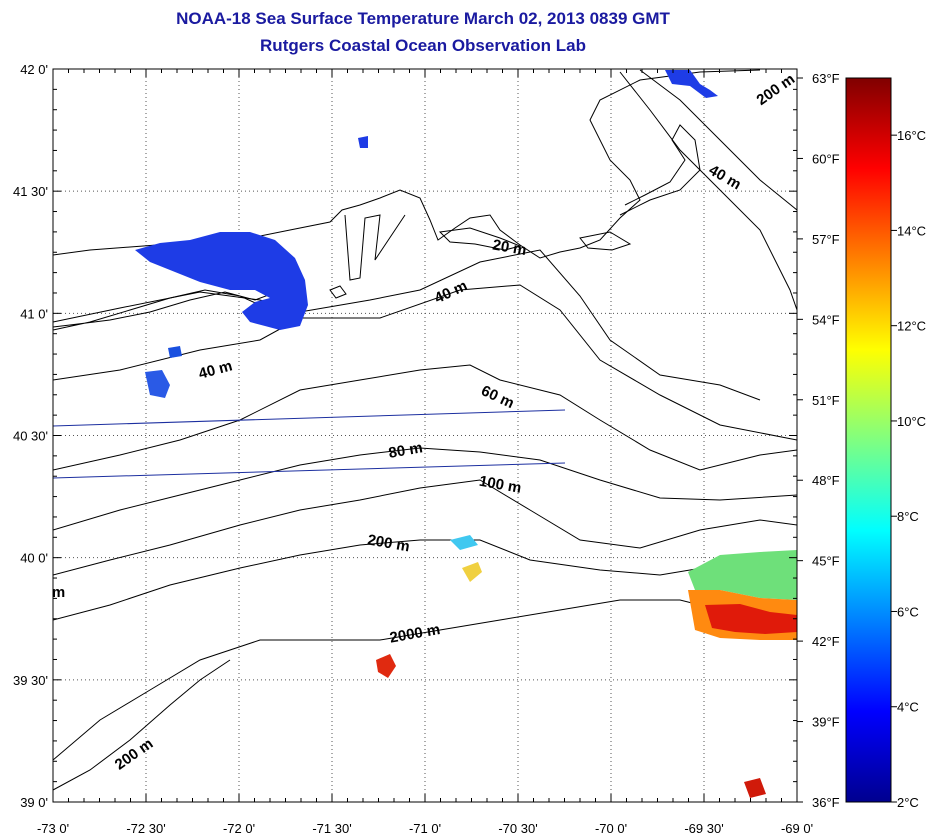  What do you see at coordinates (826, 158) in the screenshot?
I see `colorbar-f-label: 60°F` at bounding box center [826, 158].